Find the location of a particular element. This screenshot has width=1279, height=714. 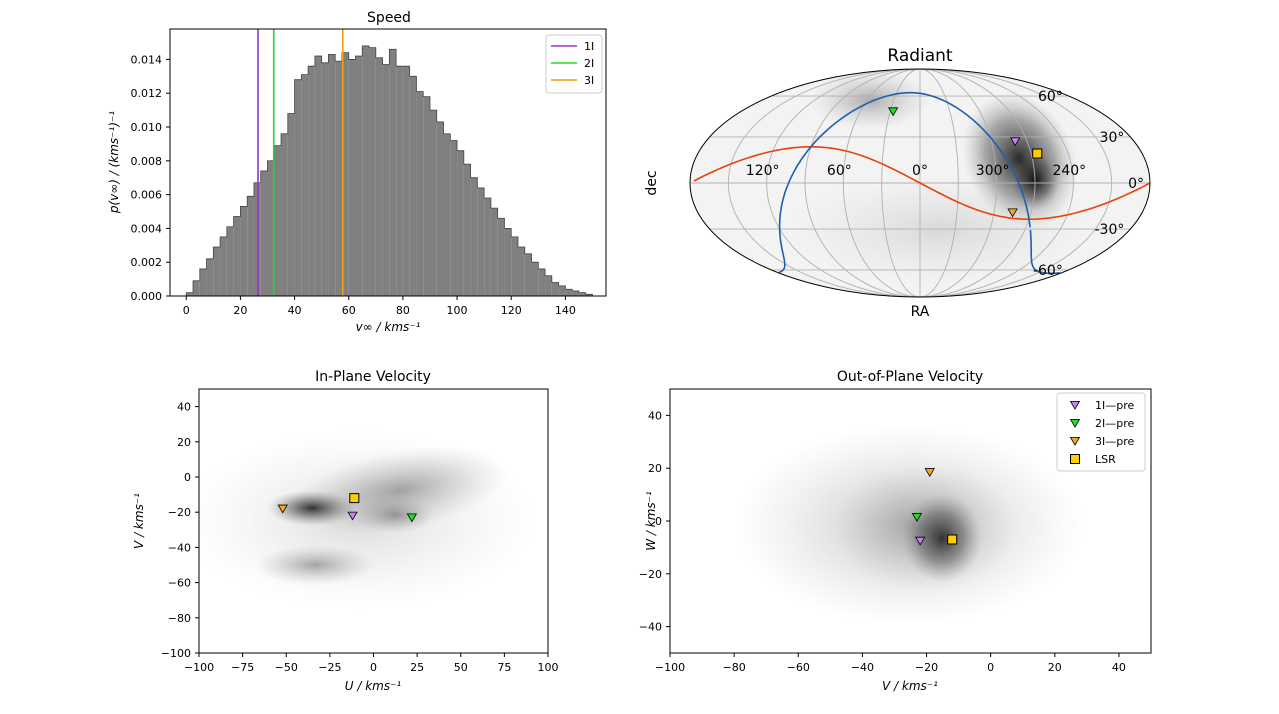

radiant-marker-1i is located at coordinates (1015, 142).